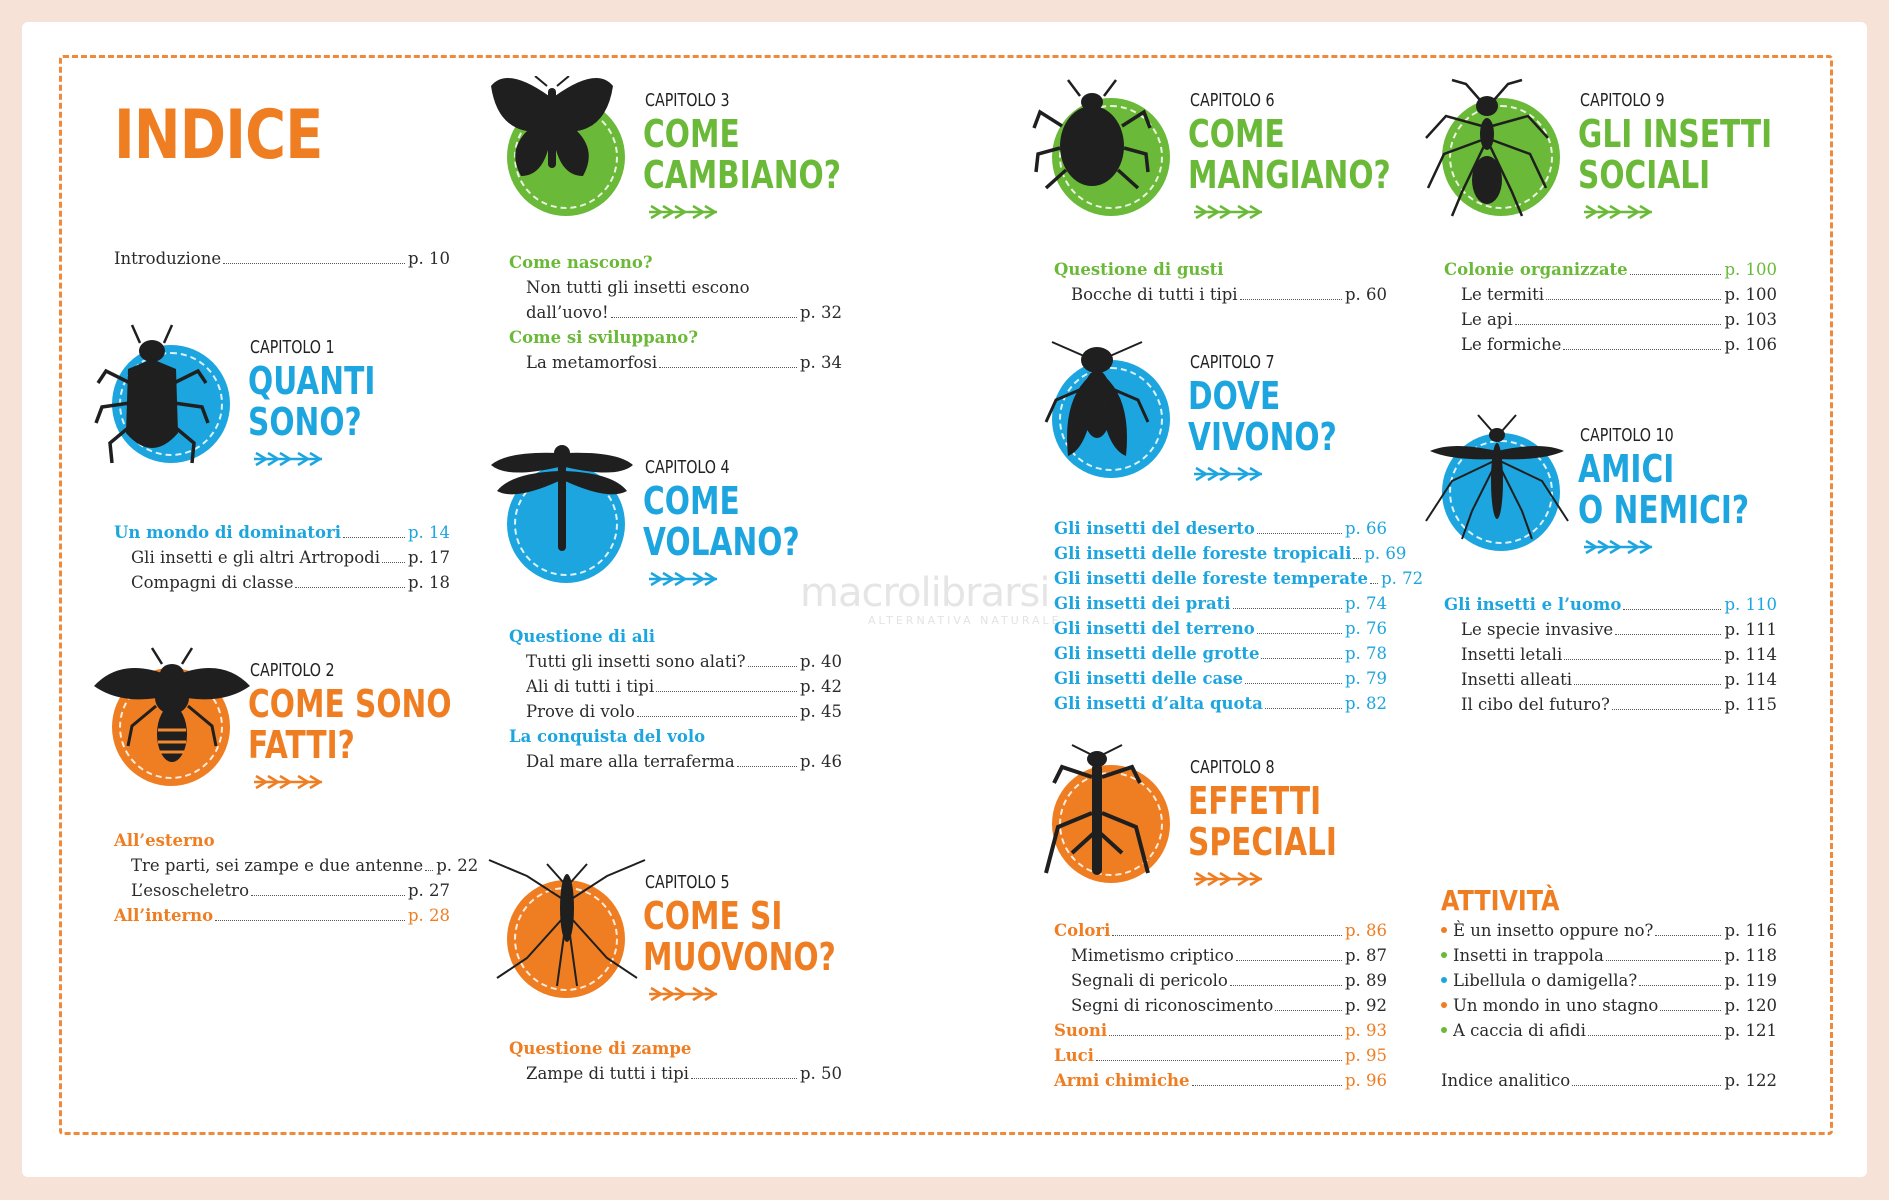 Image resolution: width=1889 pixels, height=1200 pixels. What do you see at coordinates (1626, 469) in the screenshot?
I see `chapter-title-line: AMICI` at bounding box center [1626, 469].